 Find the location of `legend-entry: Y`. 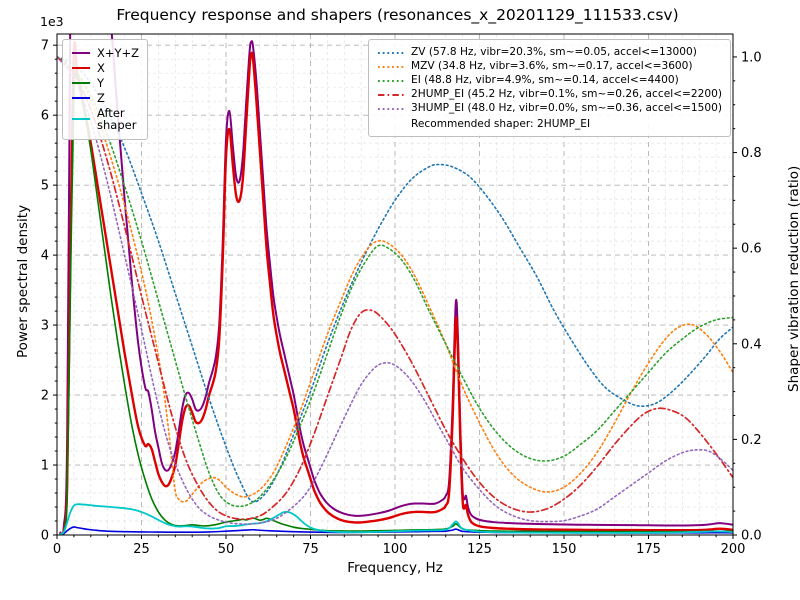

legend-entry: Y is located at coordinates (105, 82).